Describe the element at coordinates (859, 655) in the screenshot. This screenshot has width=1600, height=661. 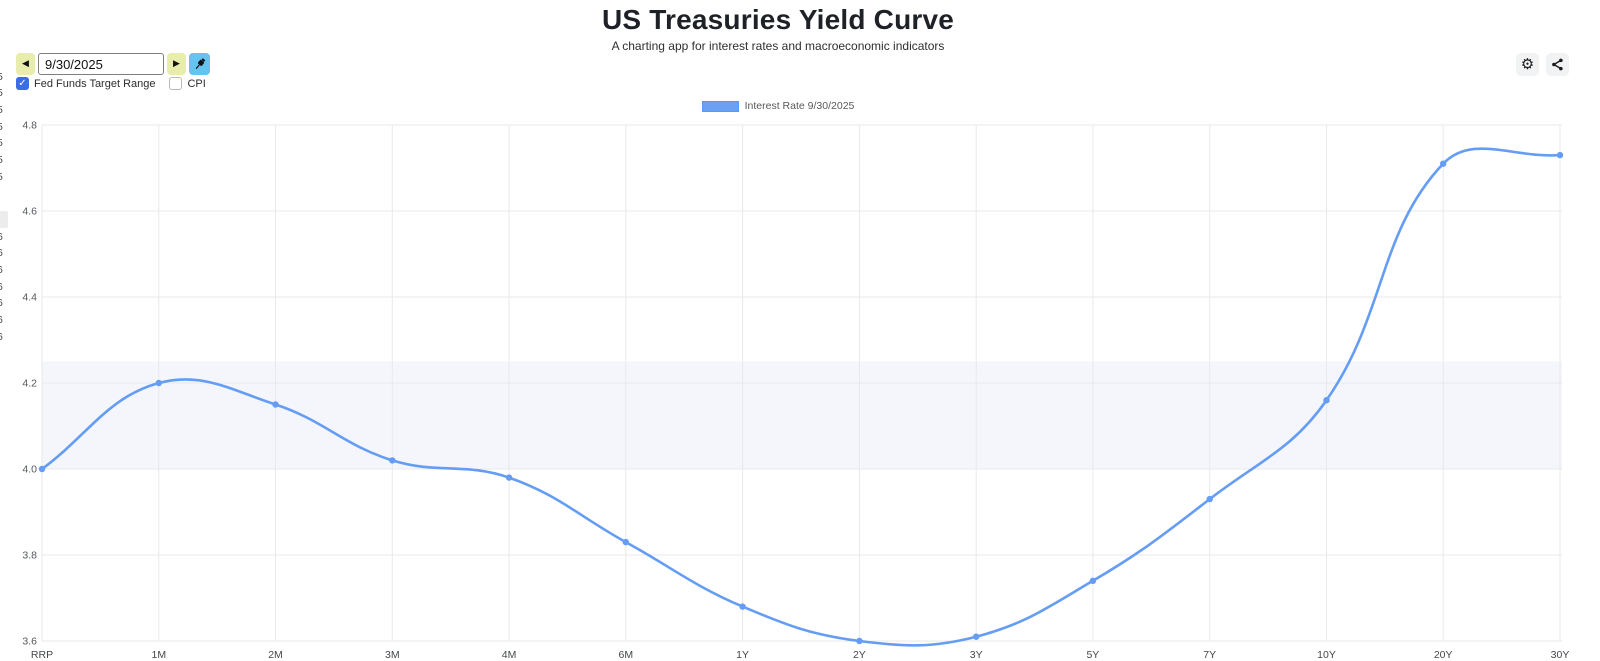
I see `svg-text: 2Y` at that location.